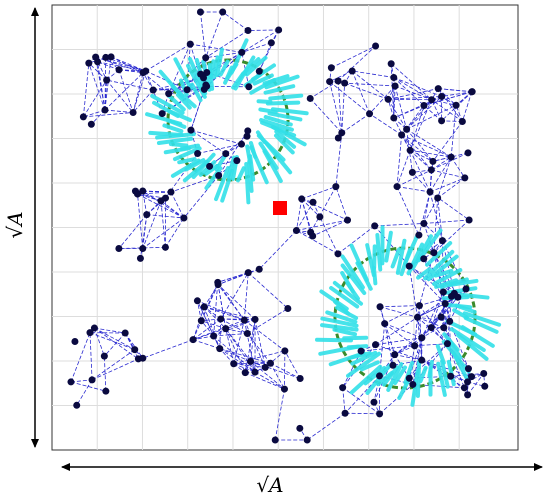  Describe the element at coordinates (15, 224) in the screenshot. I see `y-axis-label: √A` at that location.